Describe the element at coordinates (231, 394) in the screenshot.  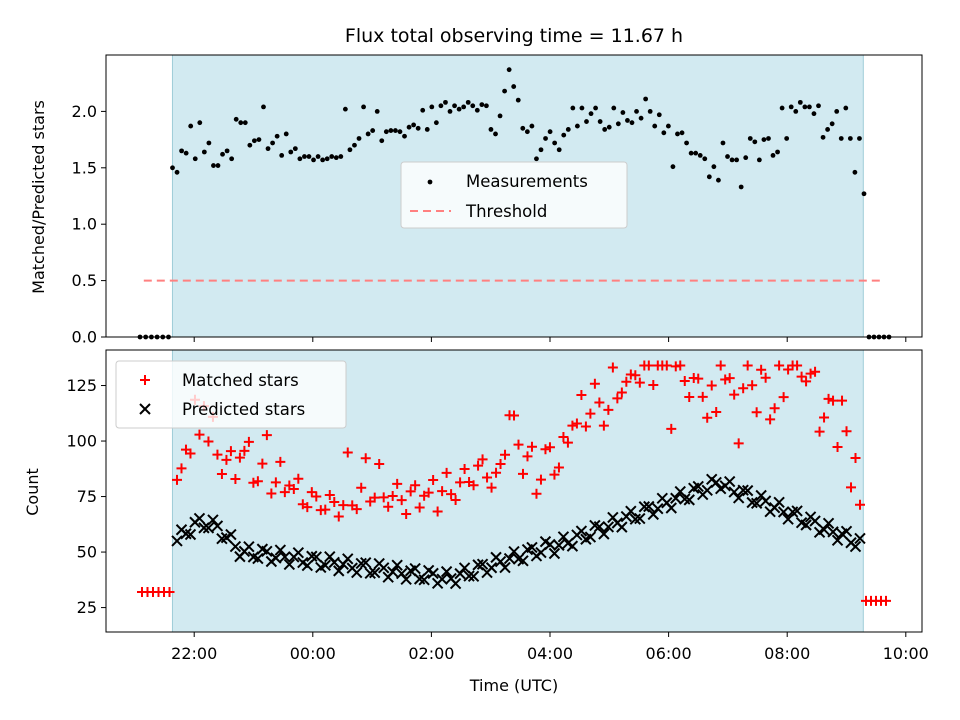
I see `bottom-legend` at that location.